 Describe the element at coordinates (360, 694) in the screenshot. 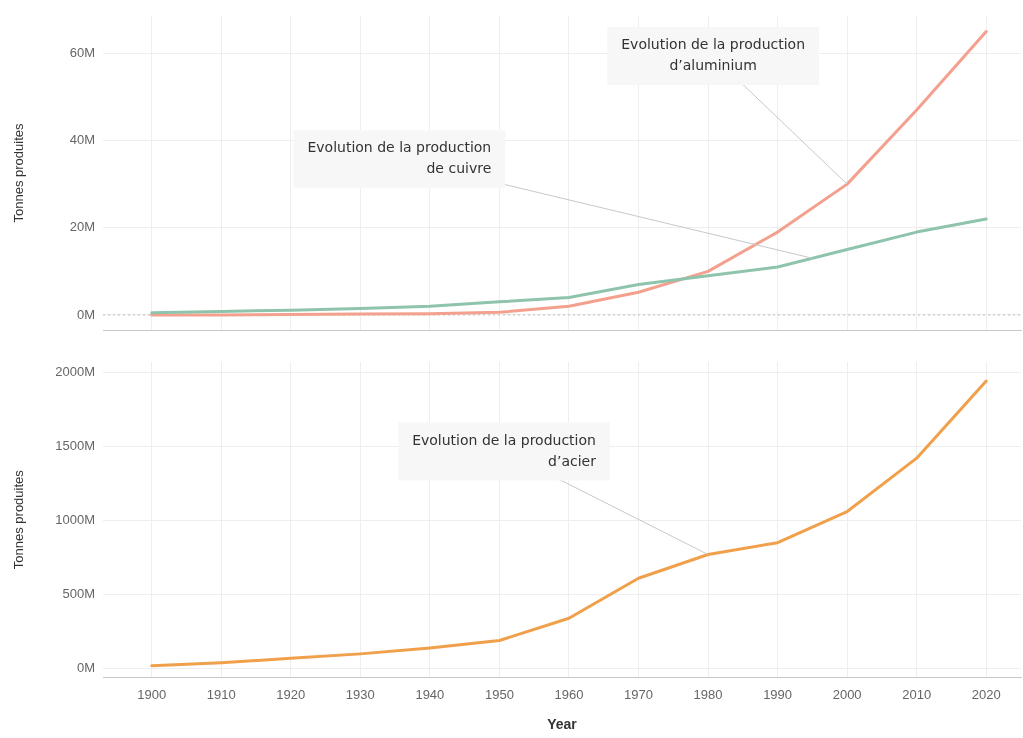

I see `x-tick-label: 1930` at that location.